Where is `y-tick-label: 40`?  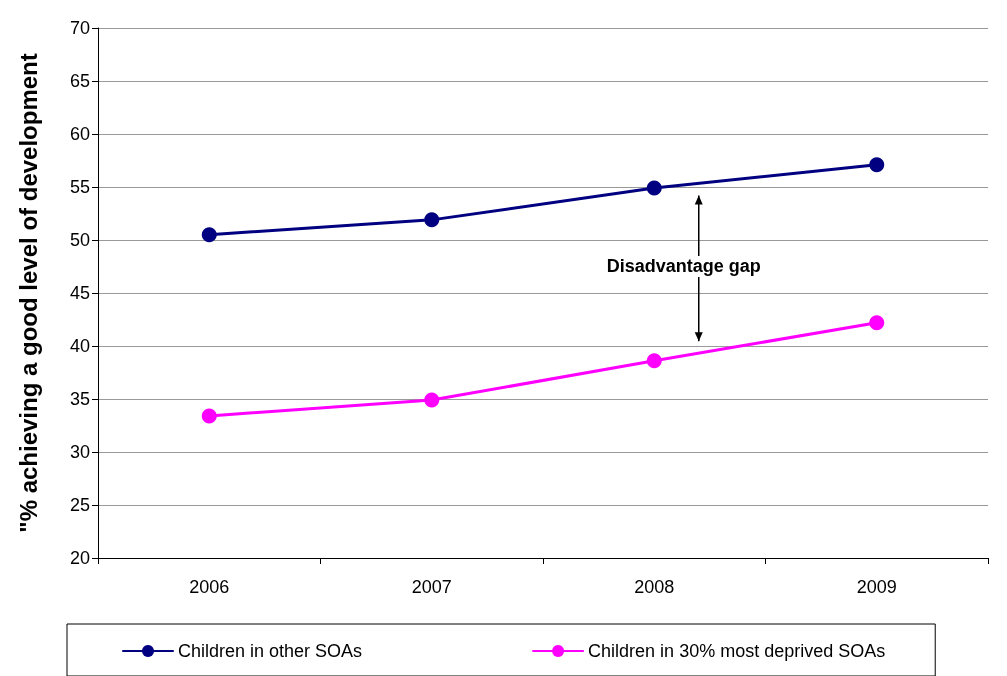 y-tick-label: 40 is located at coordinates (79, 346).